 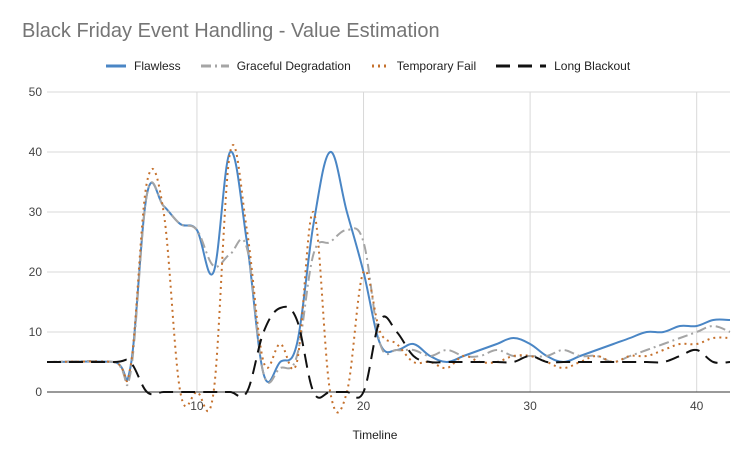 I want to click on x-tick-label: 30, so click(x=530, y=406).